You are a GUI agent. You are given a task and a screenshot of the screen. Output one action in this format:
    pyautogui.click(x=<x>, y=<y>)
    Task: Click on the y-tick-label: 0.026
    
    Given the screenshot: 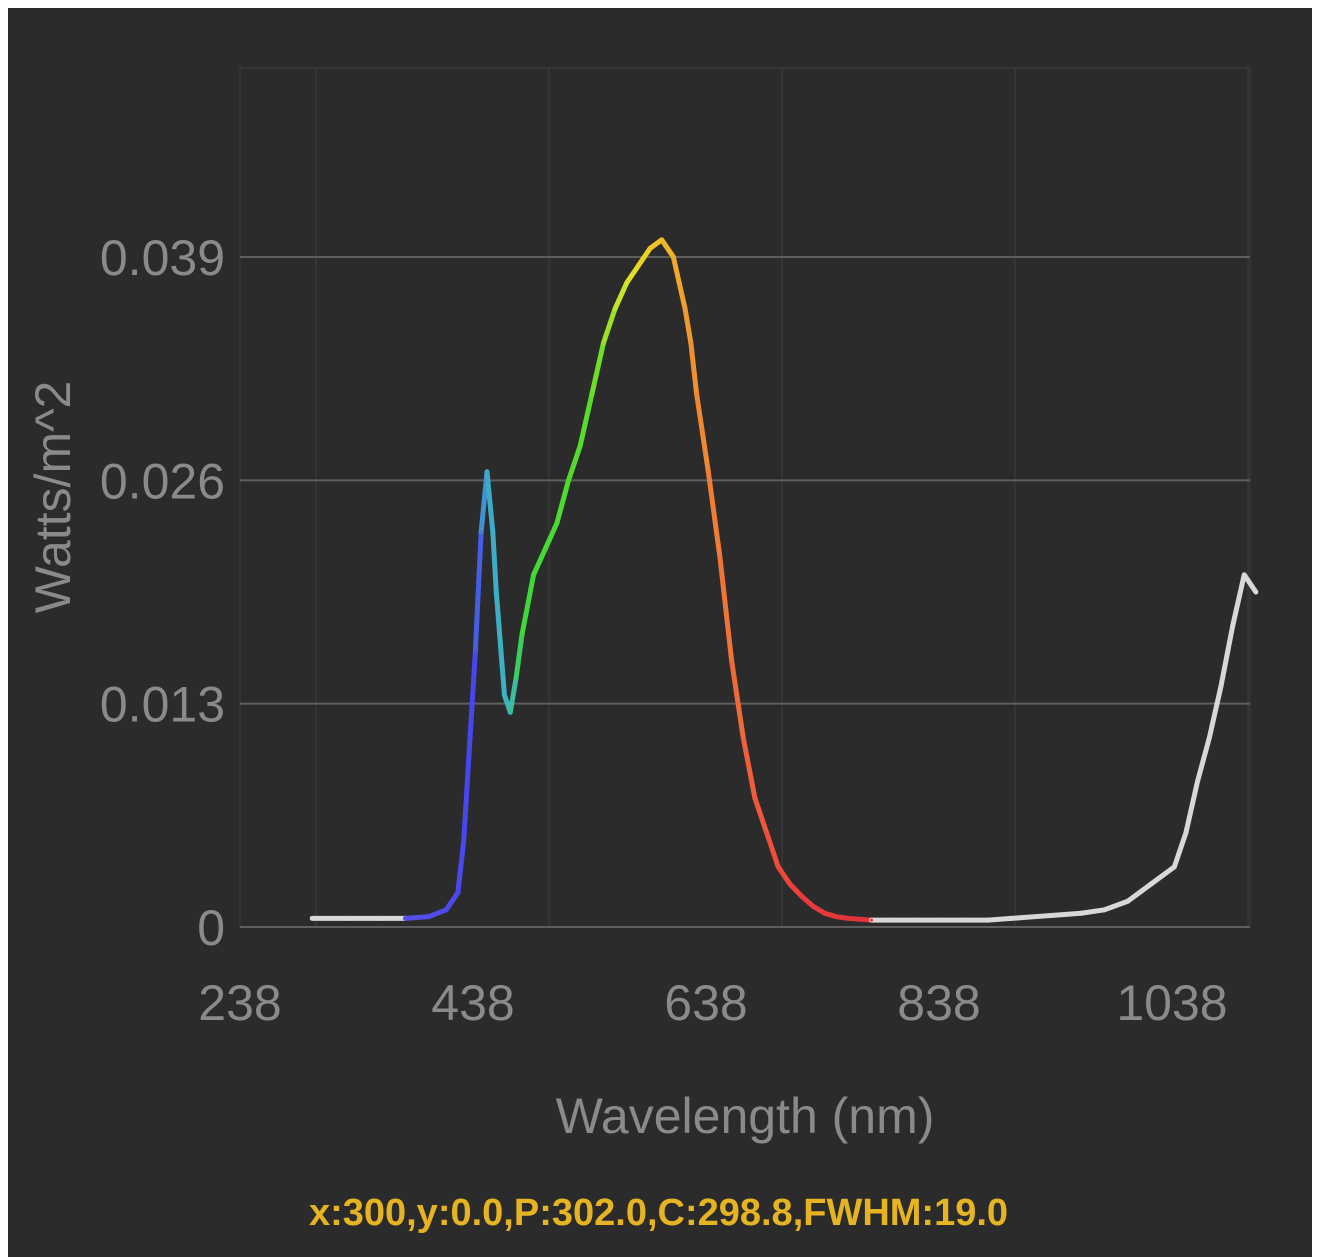 What is the action you would take?
    pyautogui.click(x=162, y=481)
    